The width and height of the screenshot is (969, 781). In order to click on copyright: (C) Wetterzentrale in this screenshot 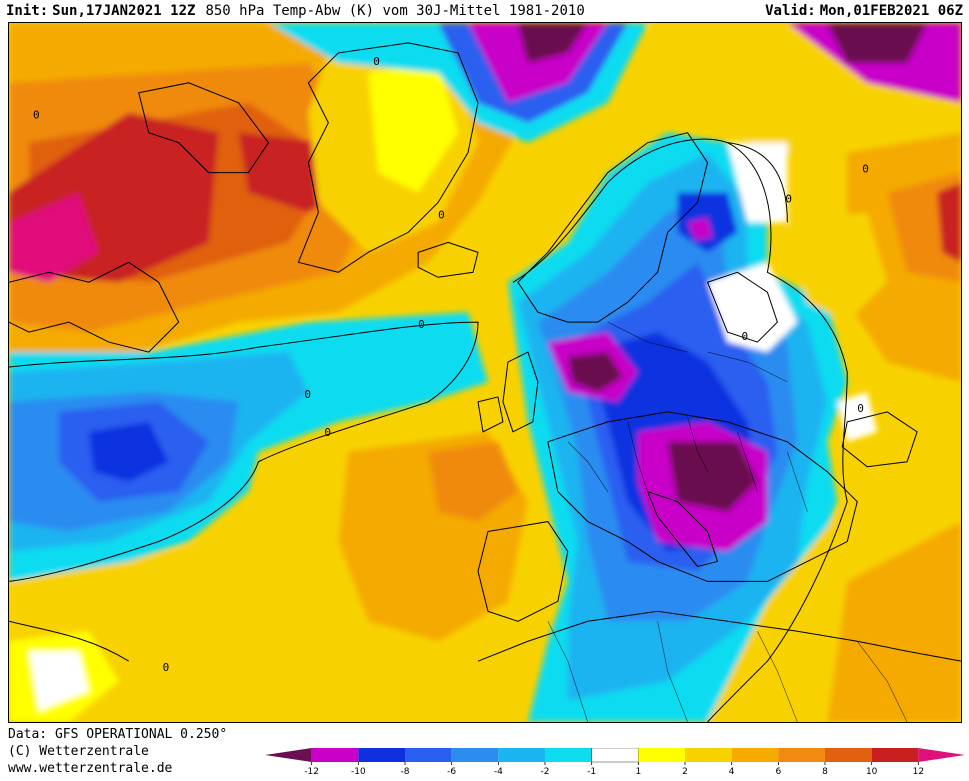, I will do `click(78, 751)`.